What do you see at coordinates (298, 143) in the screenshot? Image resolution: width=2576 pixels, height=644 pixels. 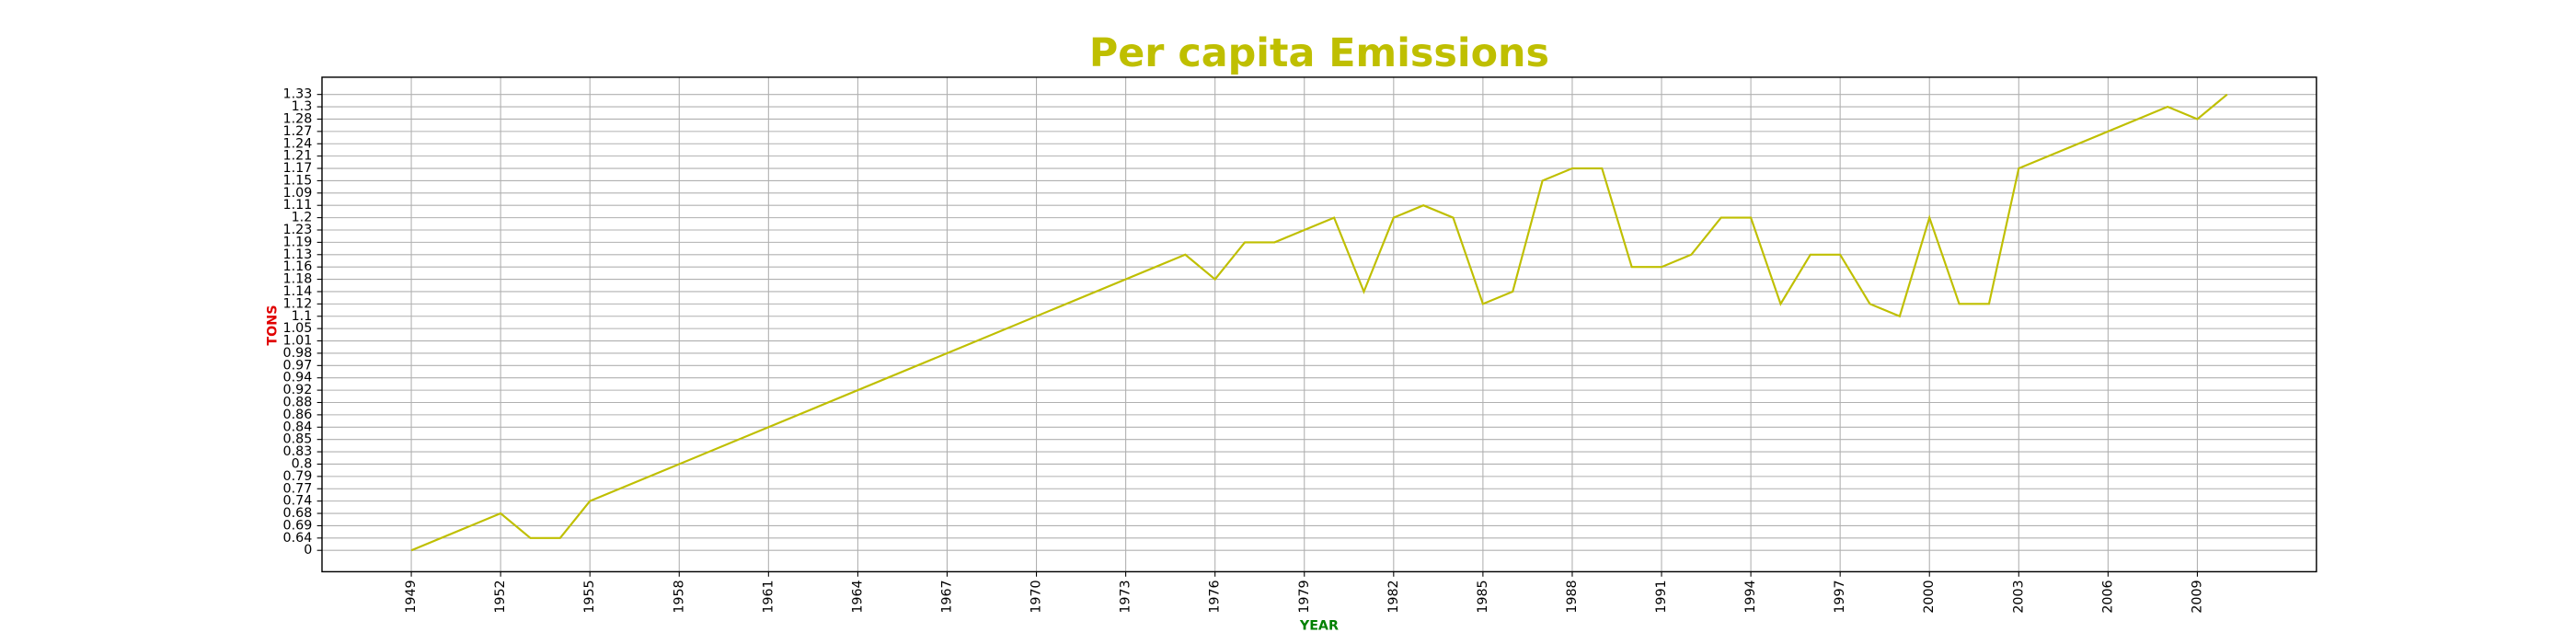 I see `y-tick-label: 1.24` at bounding box center [298, 143].